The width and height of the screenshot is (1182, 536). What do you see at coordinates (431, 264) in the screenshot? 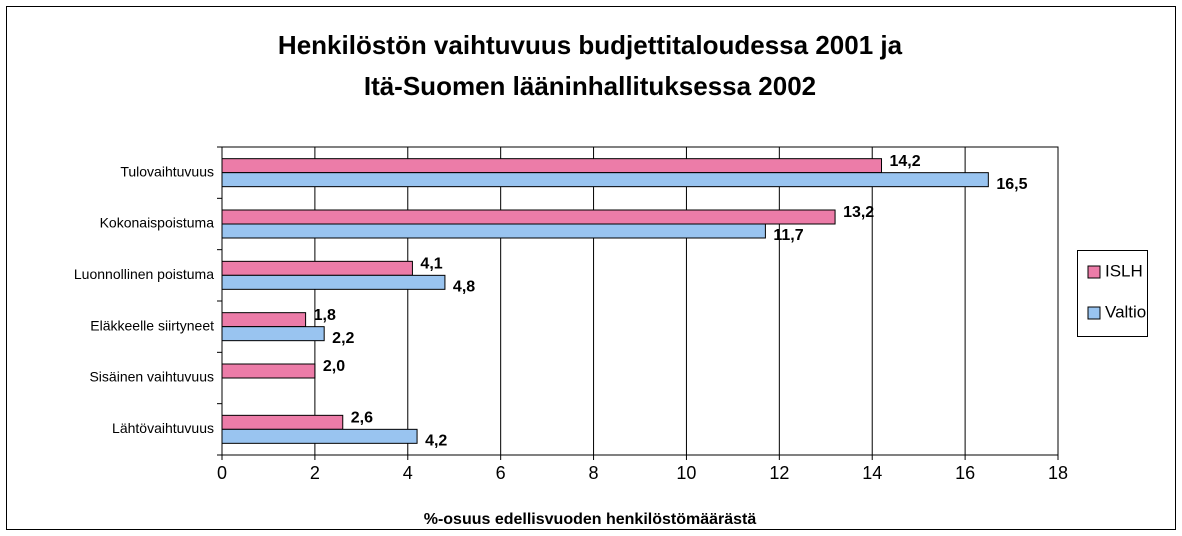
I see `data-label: 4,1` at bounding box center [431, 264].